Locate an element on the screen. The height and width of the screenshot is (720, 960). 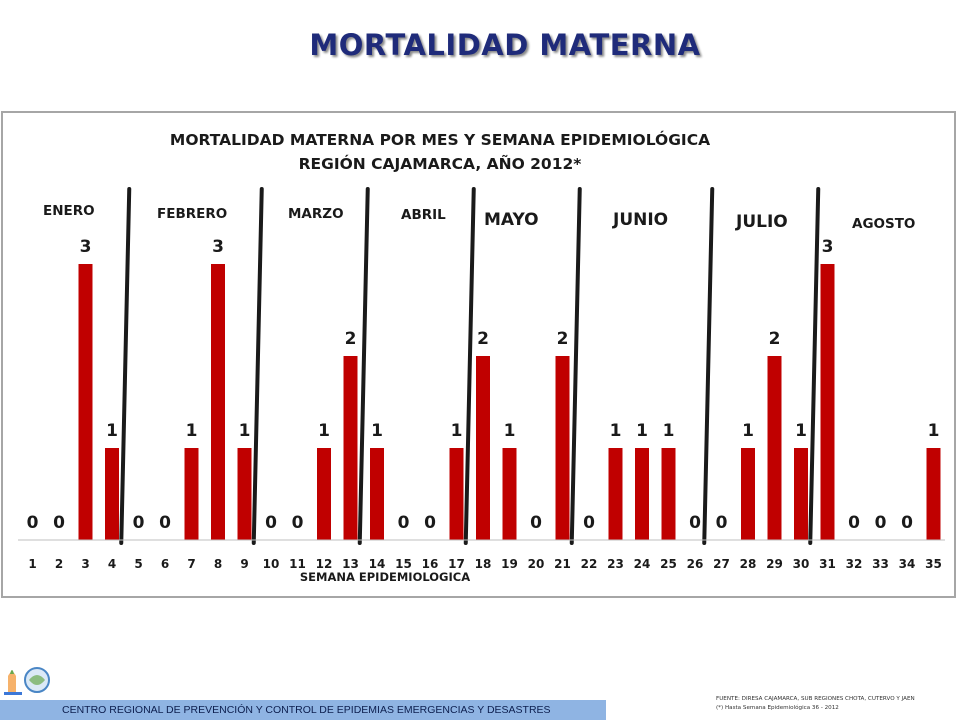
slide-title: MORTALIDAD MATERNA is located at coordinates (505, 45).